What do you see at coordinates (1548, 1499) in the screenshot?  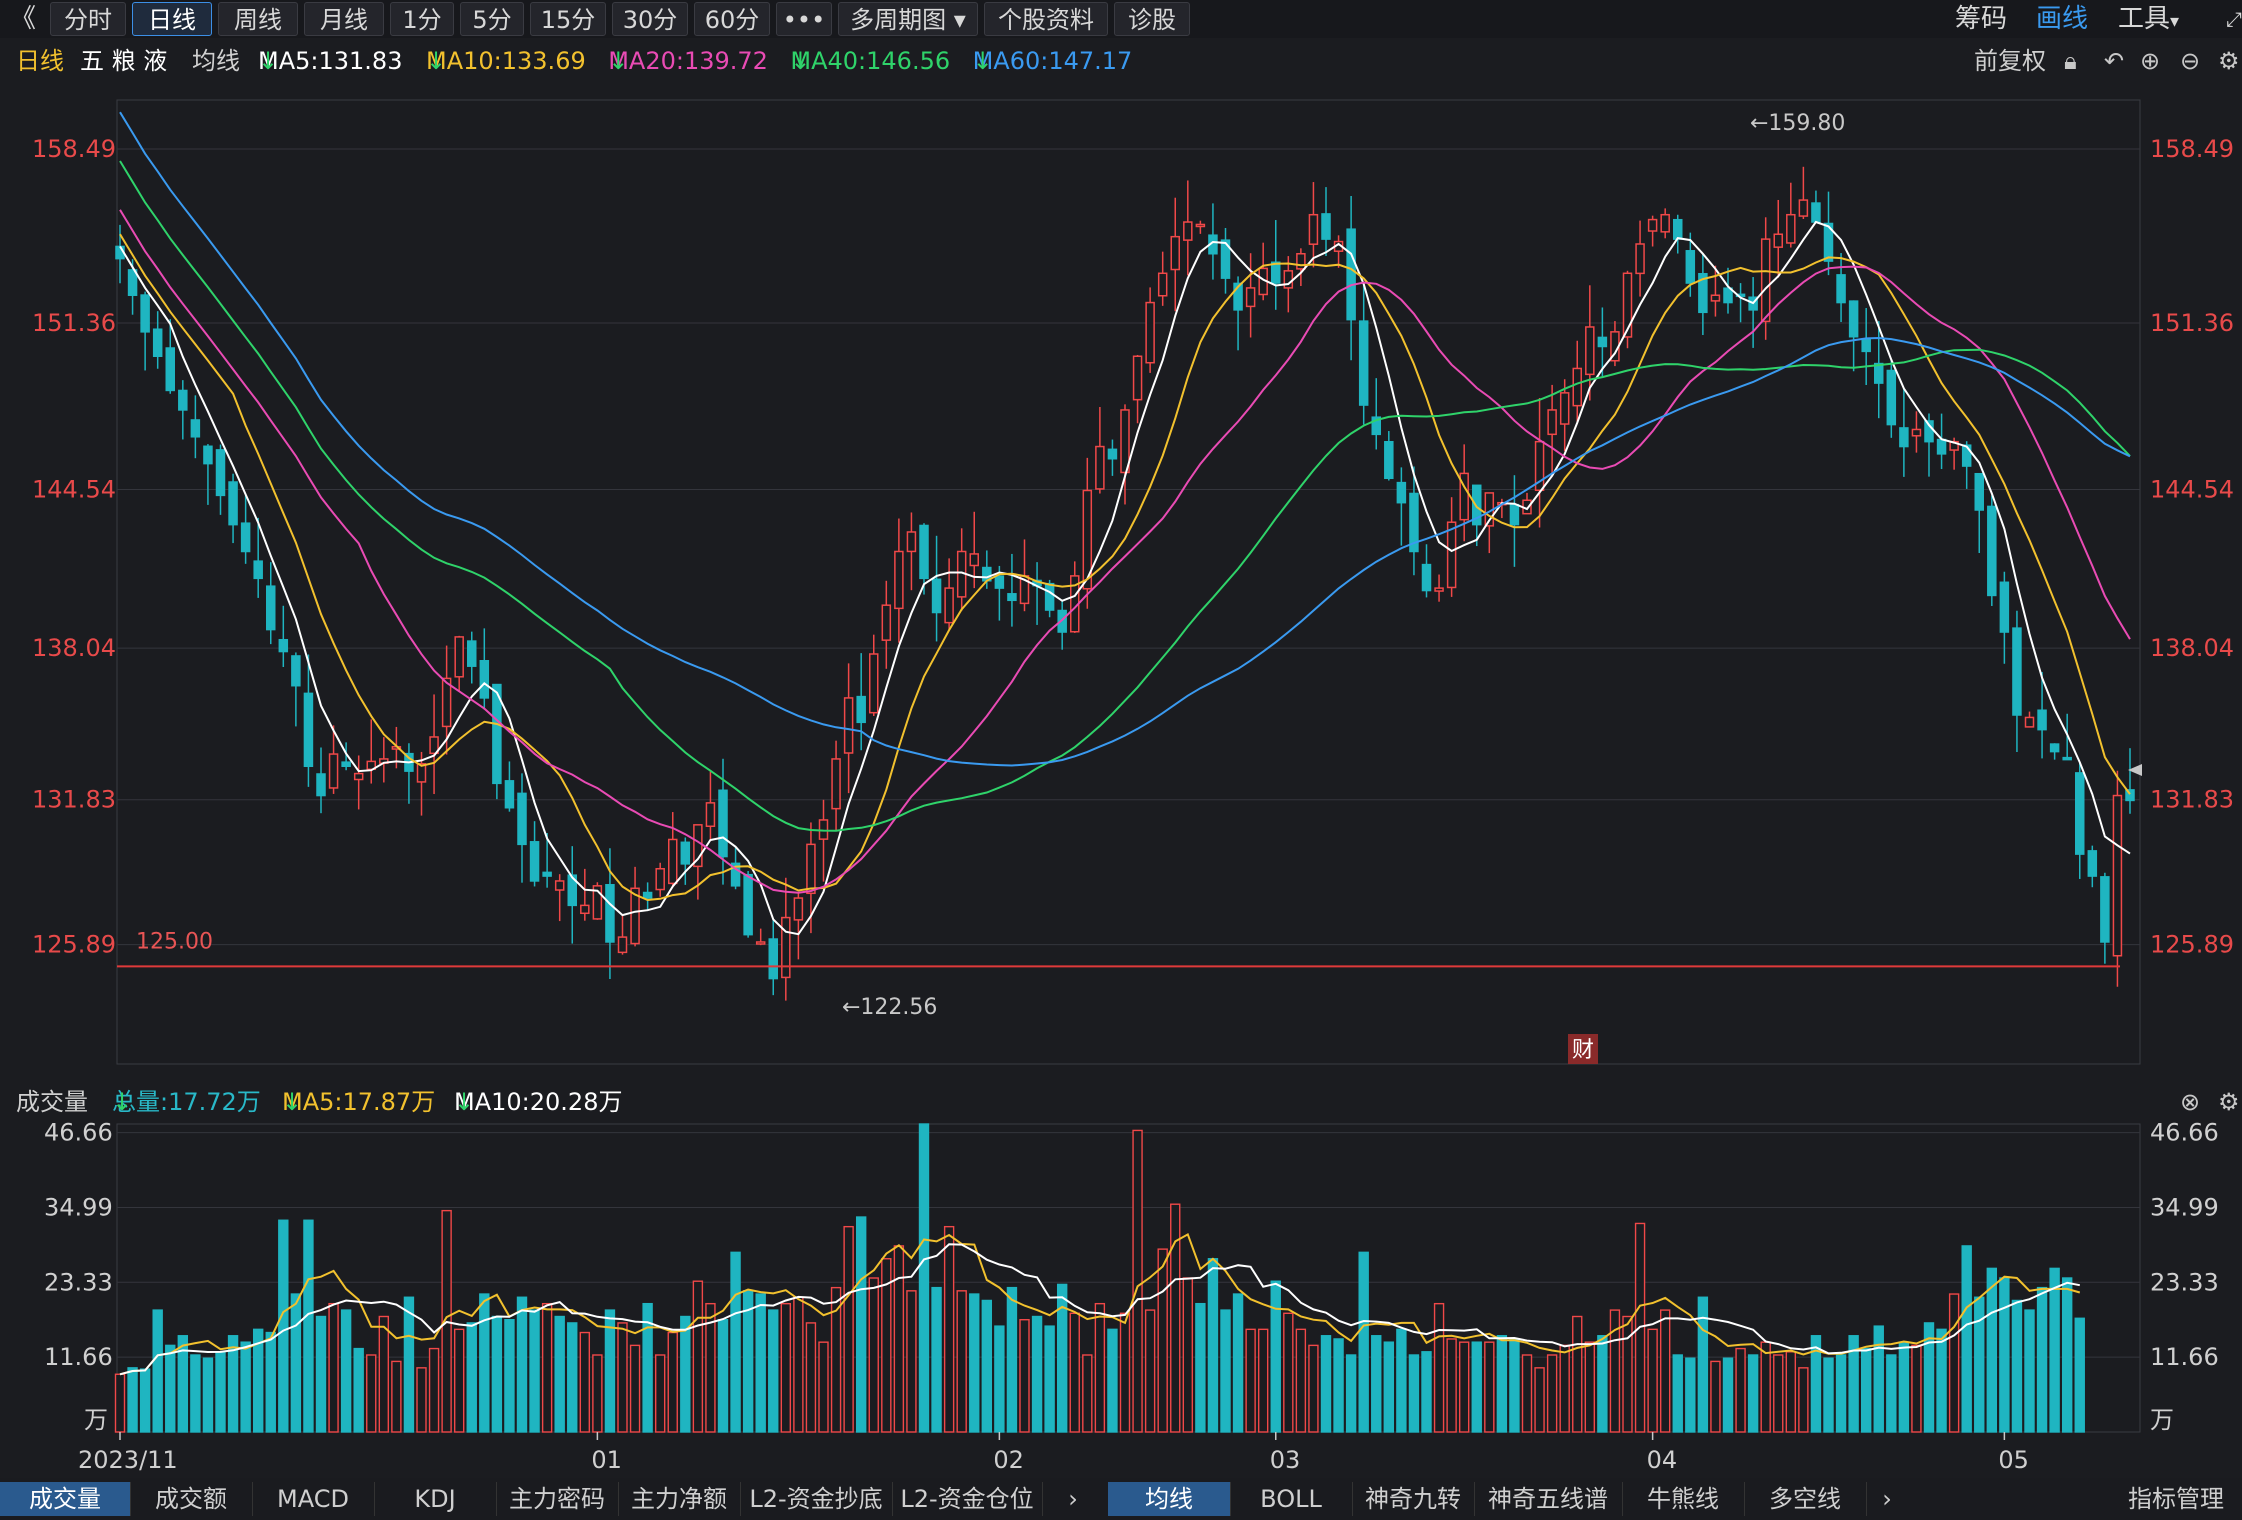 I see `overlay-tab: 神奇五线谱` at bounding box center [1548, 1499].